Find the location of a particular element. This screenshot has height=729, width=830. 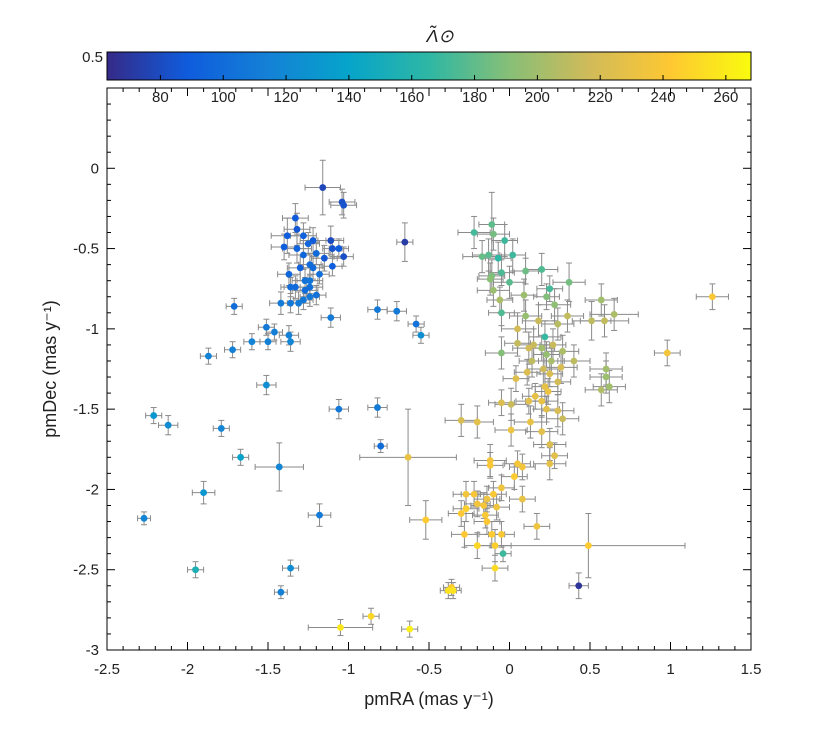

x-tick-label: 0.5 is located at coordinates (590, 669).